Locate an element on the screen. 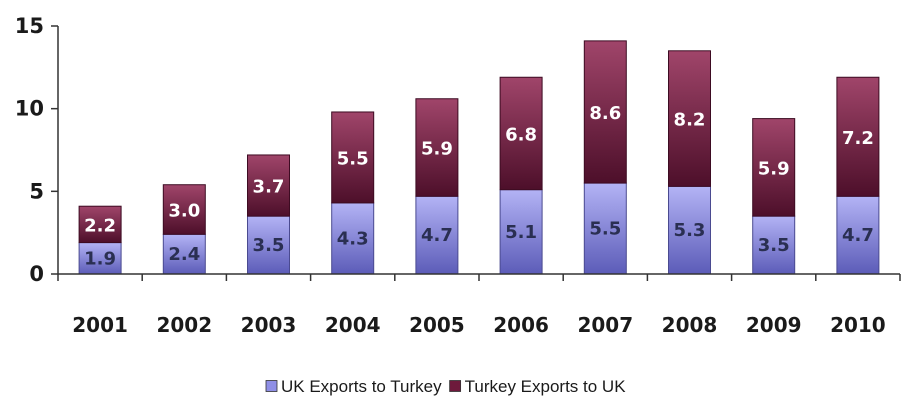 The width and height of the screenshot is (908, 411). legend-swatch-turkey-exports-to-uk is located at coordinates (455, 386).